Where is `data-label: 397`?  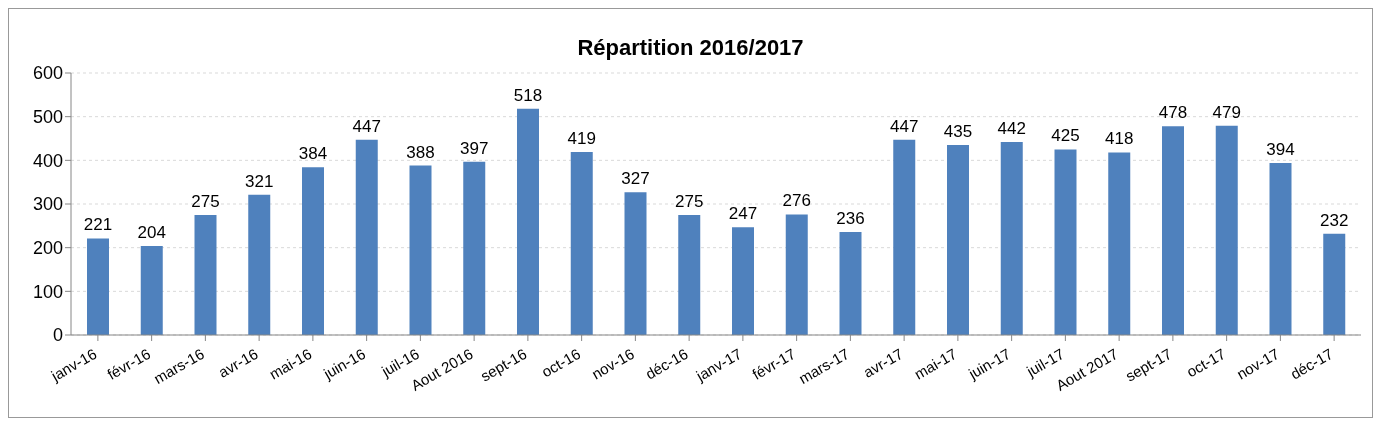
data-label: 397 is located at coordinates (474, 148).